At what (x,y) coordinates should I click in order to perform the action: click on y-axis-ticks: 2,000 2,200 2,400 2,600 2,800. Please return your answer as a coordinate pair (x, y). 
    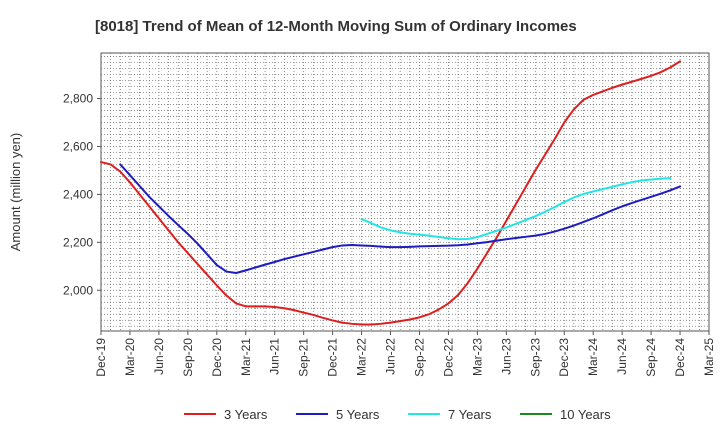
    Looking at the image, I should click on (82, 194).